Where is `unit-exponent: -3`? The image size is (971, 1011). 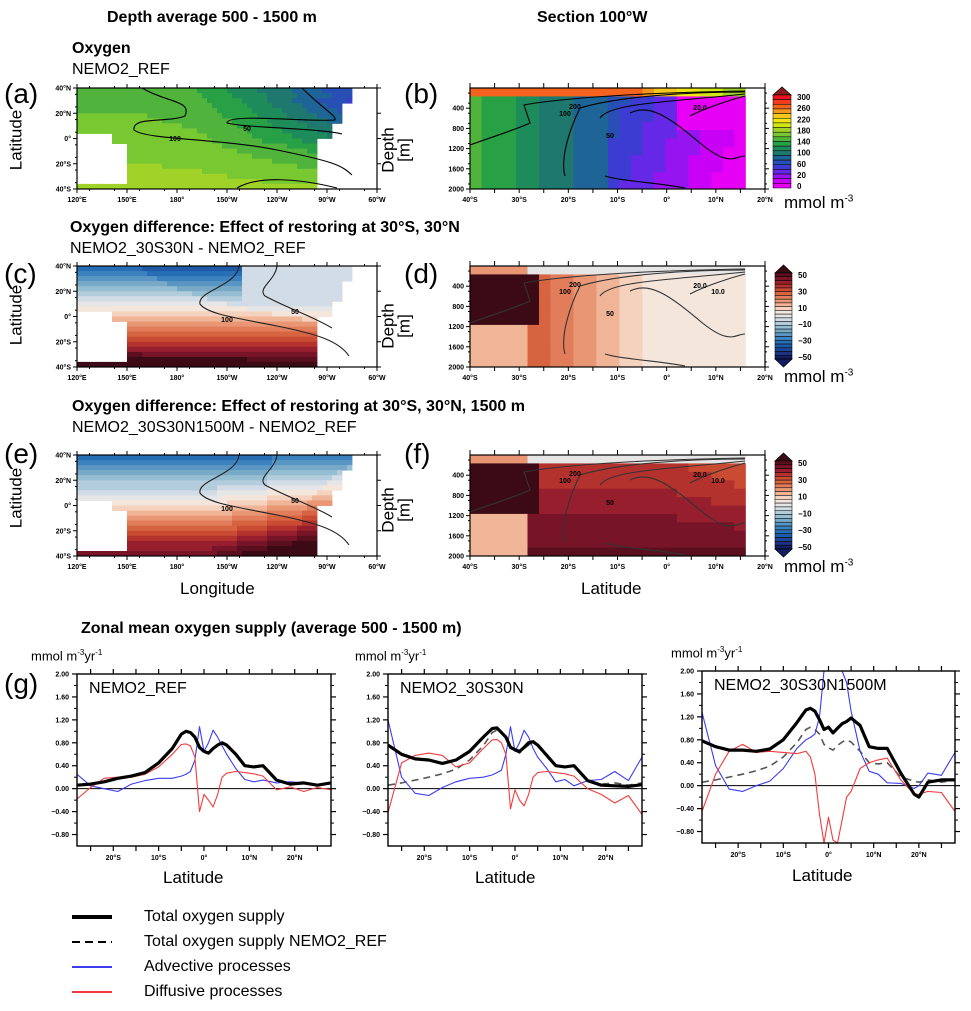 unit-exponent: -3 is located at coordinates (721, 649).